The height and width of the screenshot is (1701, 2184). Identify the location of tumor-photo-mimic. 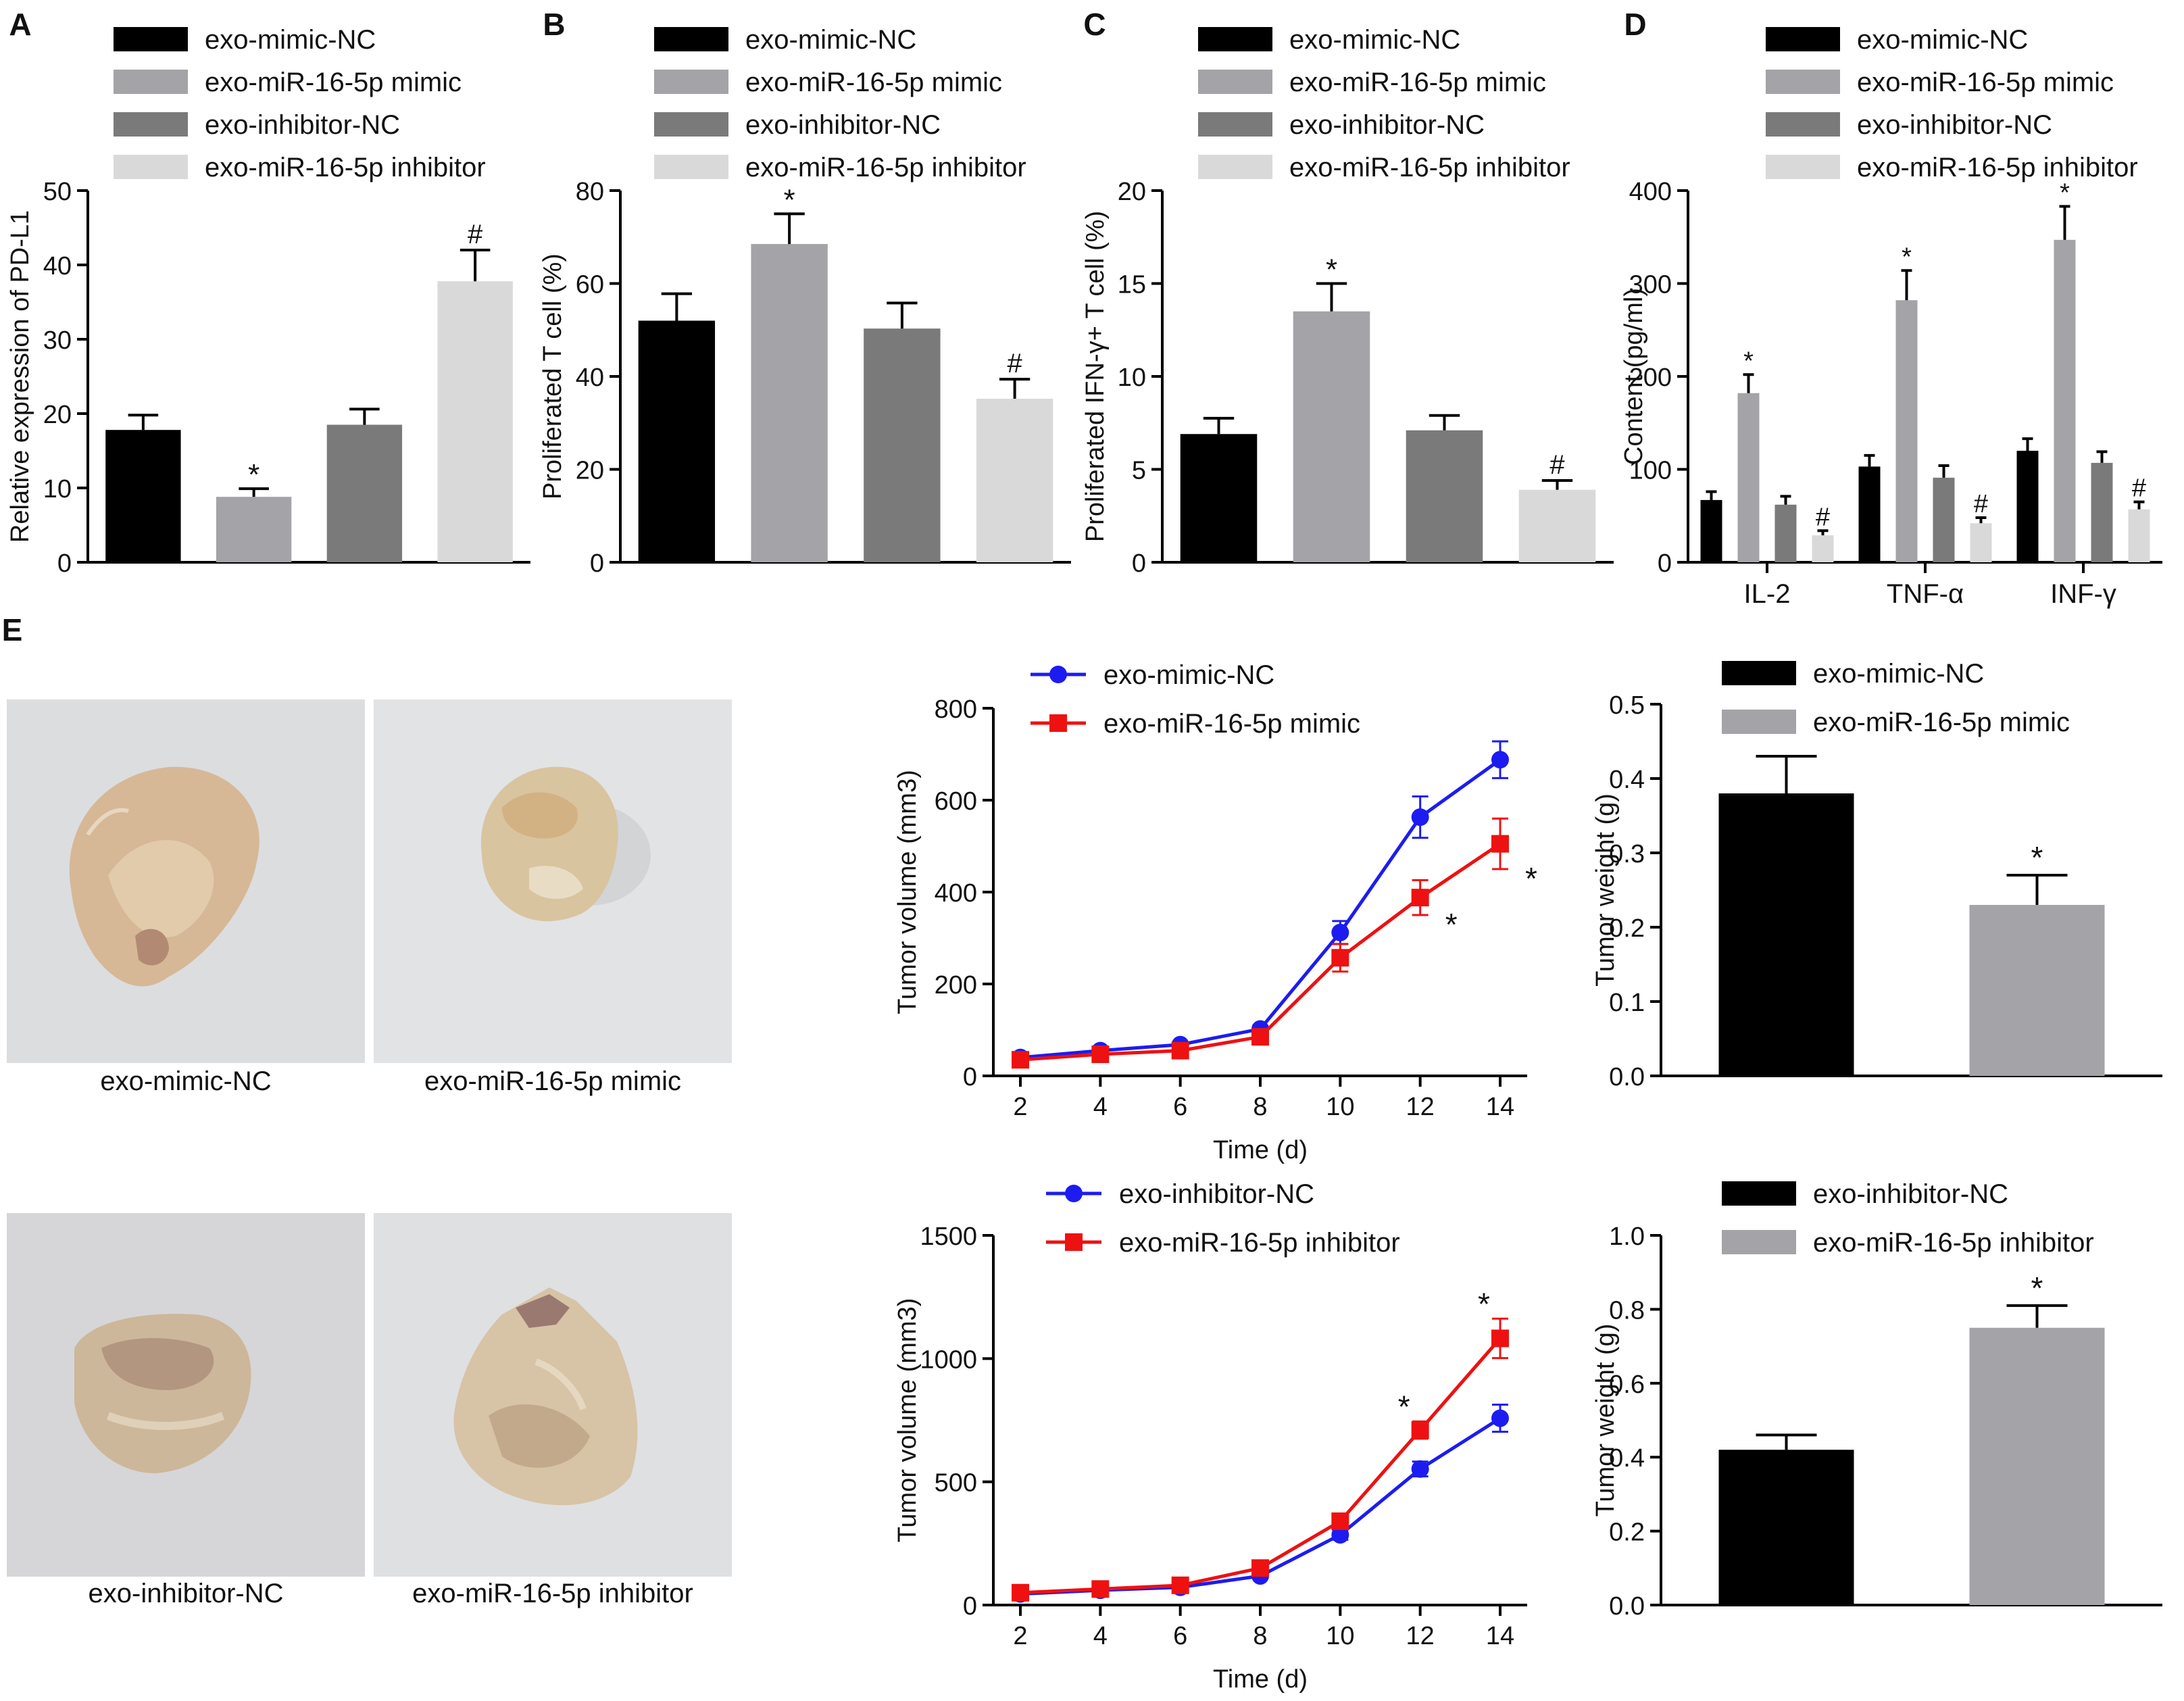
(553, 881).